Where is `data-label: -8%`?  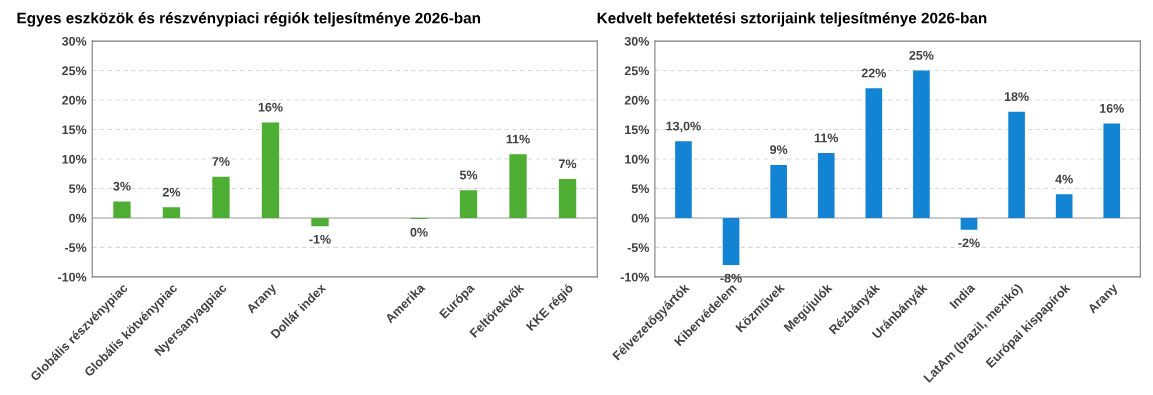
data-label: -8% is located at coordinates (731, 278).